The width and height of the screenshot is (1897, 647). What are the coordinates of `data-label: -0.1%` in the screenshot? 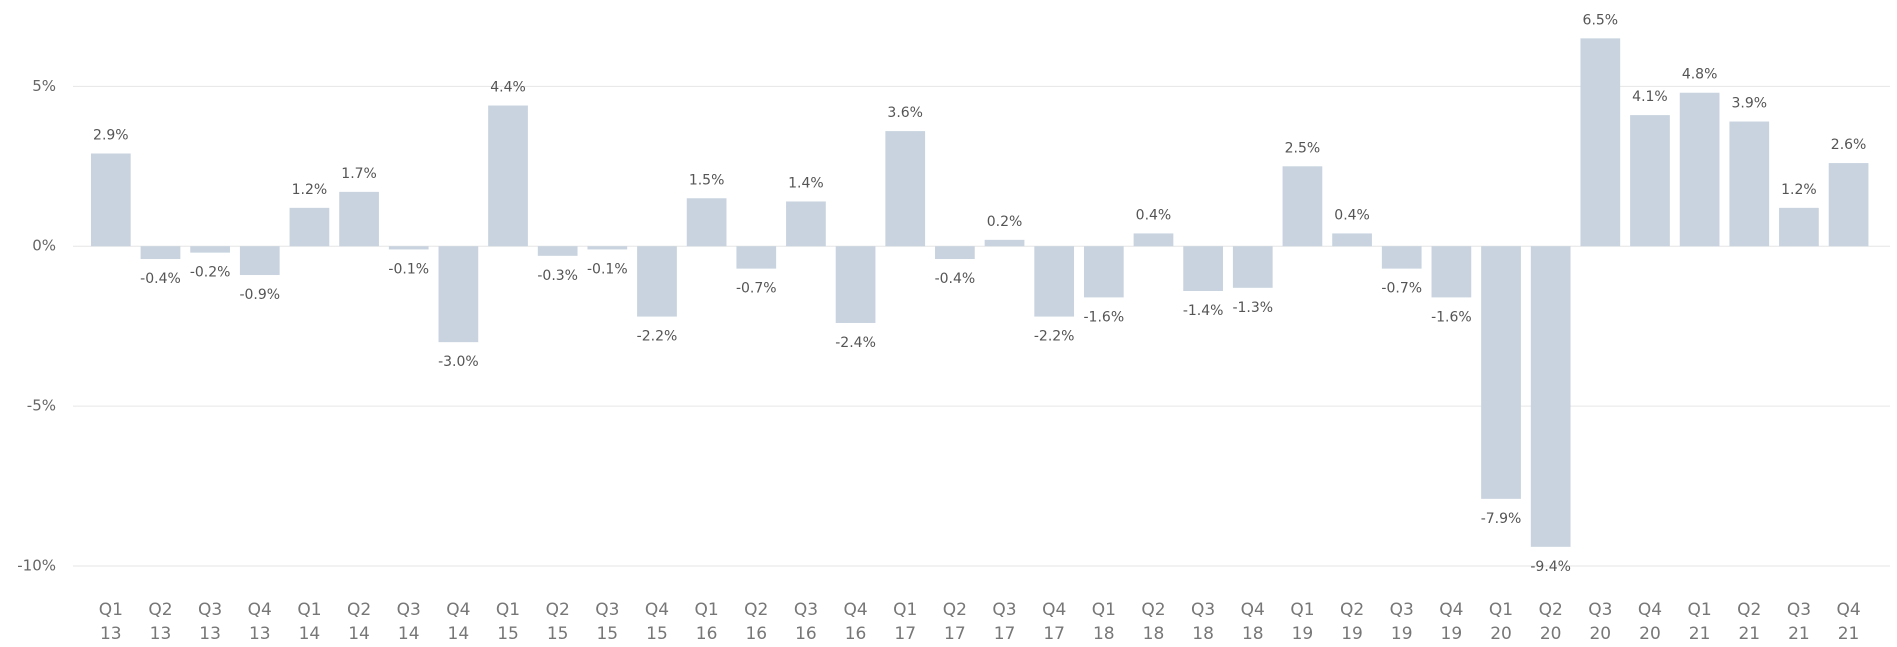 It's located at (607, 269).